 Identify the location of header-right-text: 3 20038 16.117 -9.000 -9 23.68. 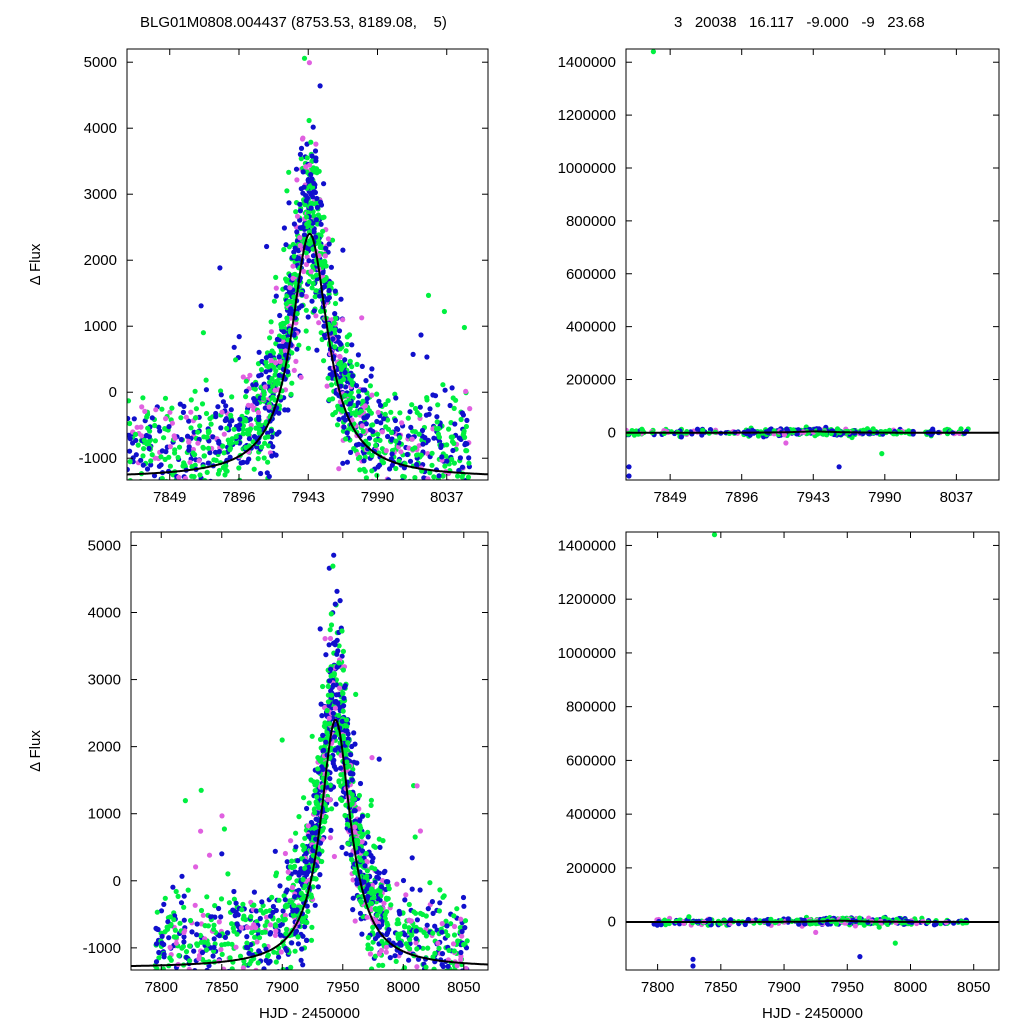
(799, 22).